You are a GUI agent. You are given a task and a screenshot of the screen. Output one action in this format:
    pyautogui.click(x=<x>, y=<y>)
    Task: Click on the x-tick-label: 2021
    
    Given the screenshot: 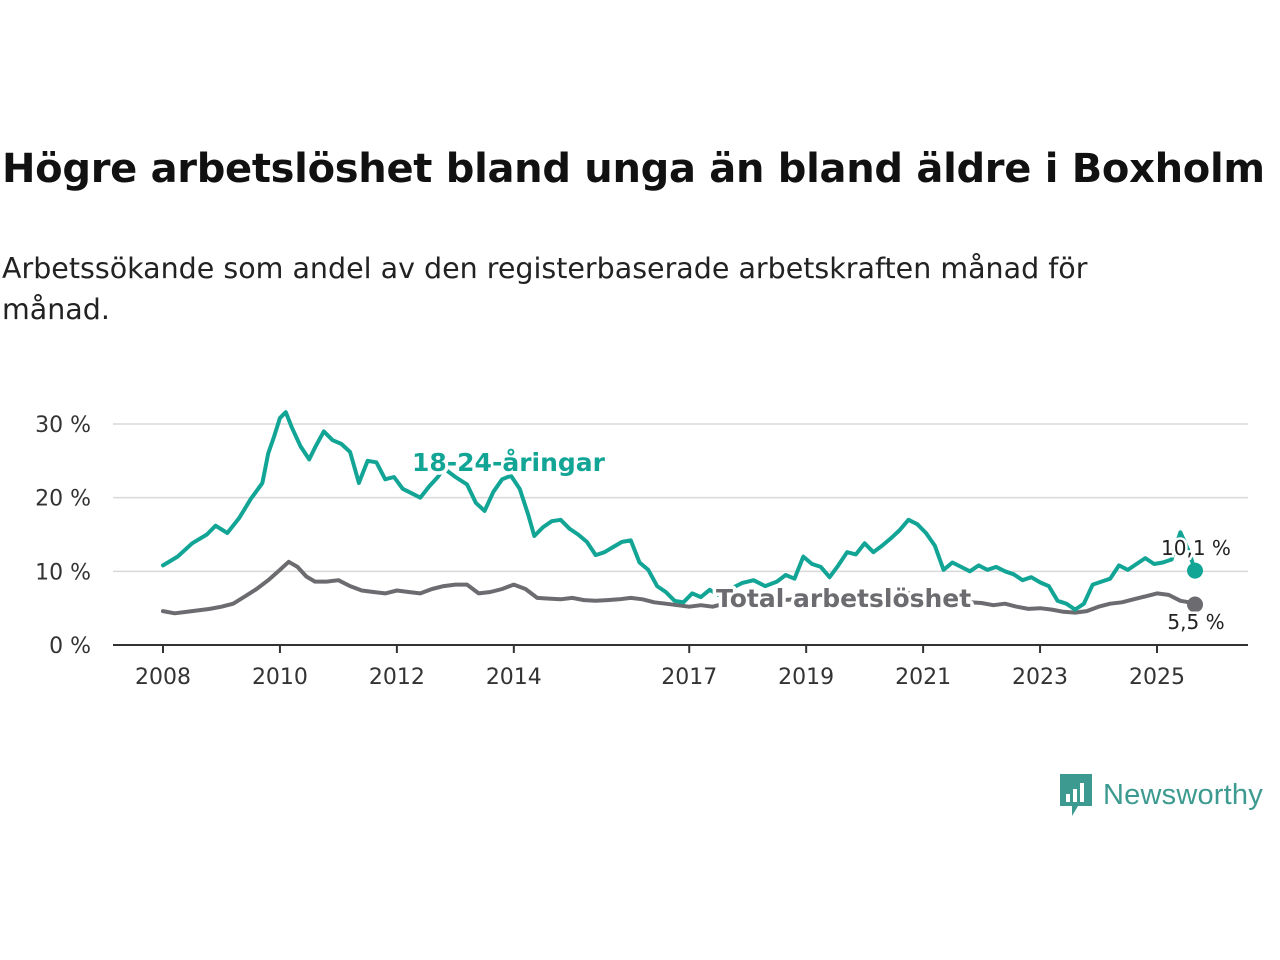 What is the action you would take?
    pyautogui.click(x=923, y=677)
    